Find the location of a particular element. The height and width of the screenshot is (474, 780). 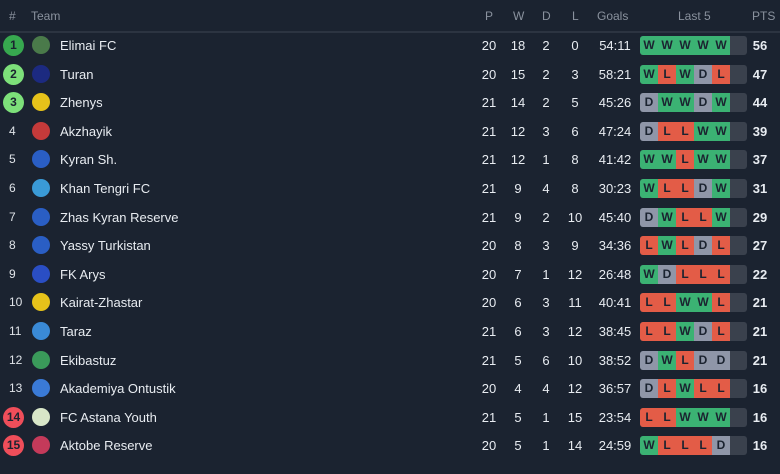

table-row: 9 FK Arys 20 7 1 12 26:48 W D L L L 22 is located at coordinates (390, 274).